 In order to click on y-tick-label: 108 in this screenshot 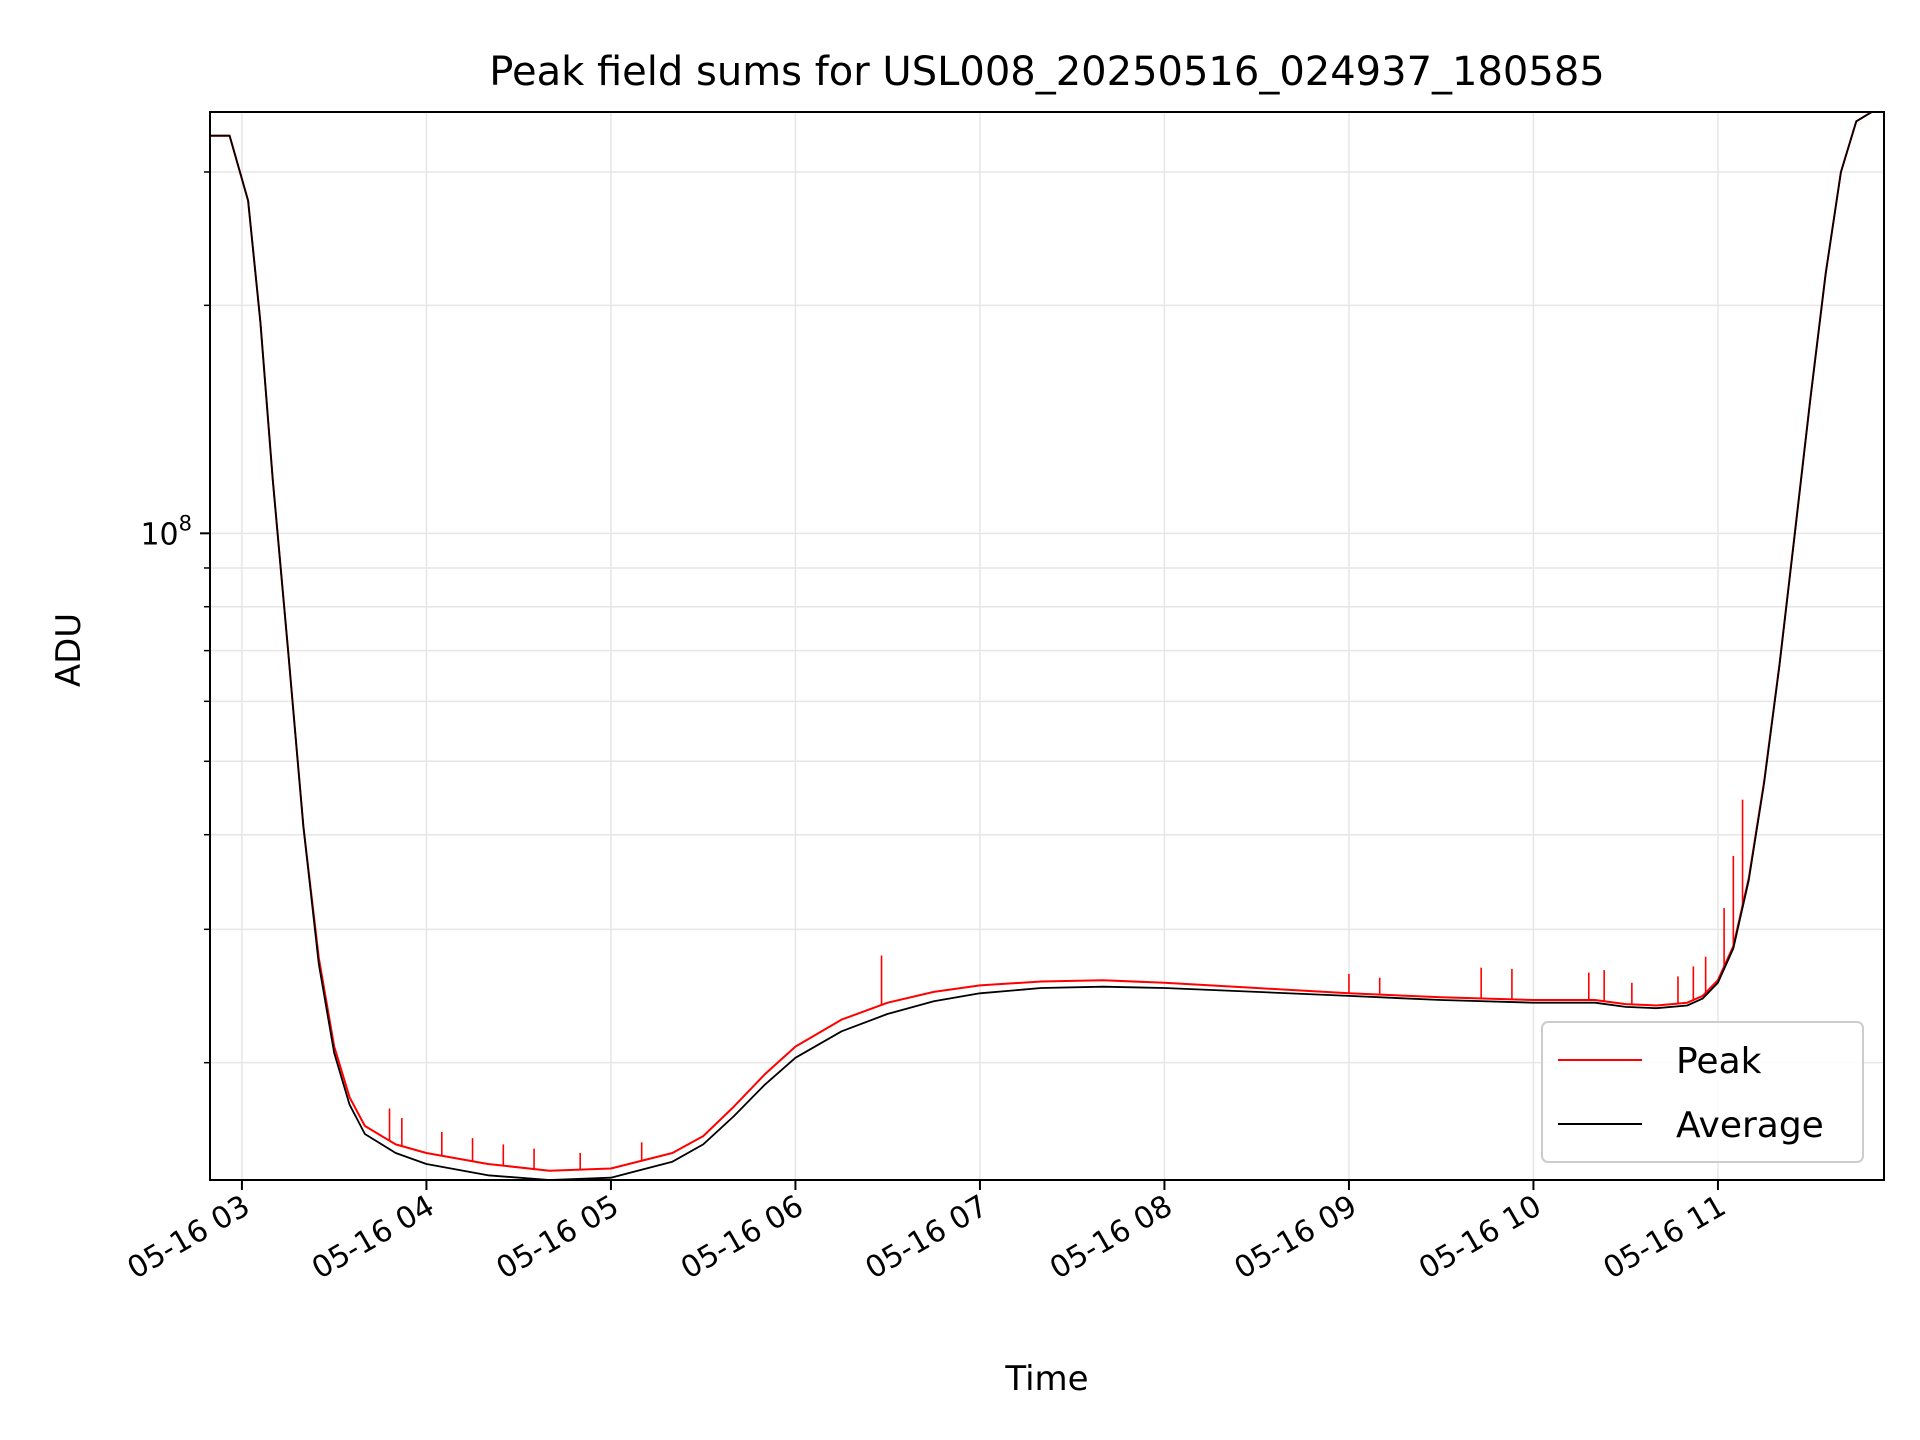, I will do `click(166, 531)`.